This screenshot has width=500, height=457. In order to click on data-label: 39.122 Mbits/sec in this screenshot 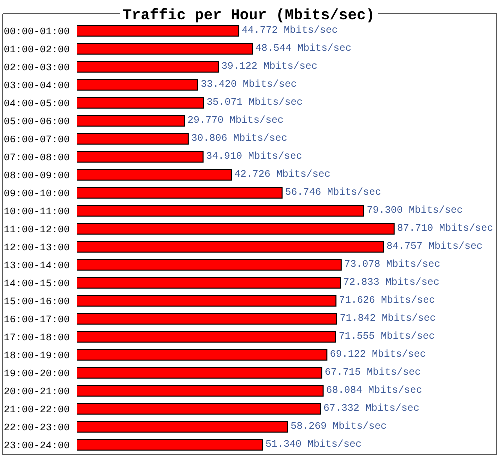, I will do `click(270, 67)`.